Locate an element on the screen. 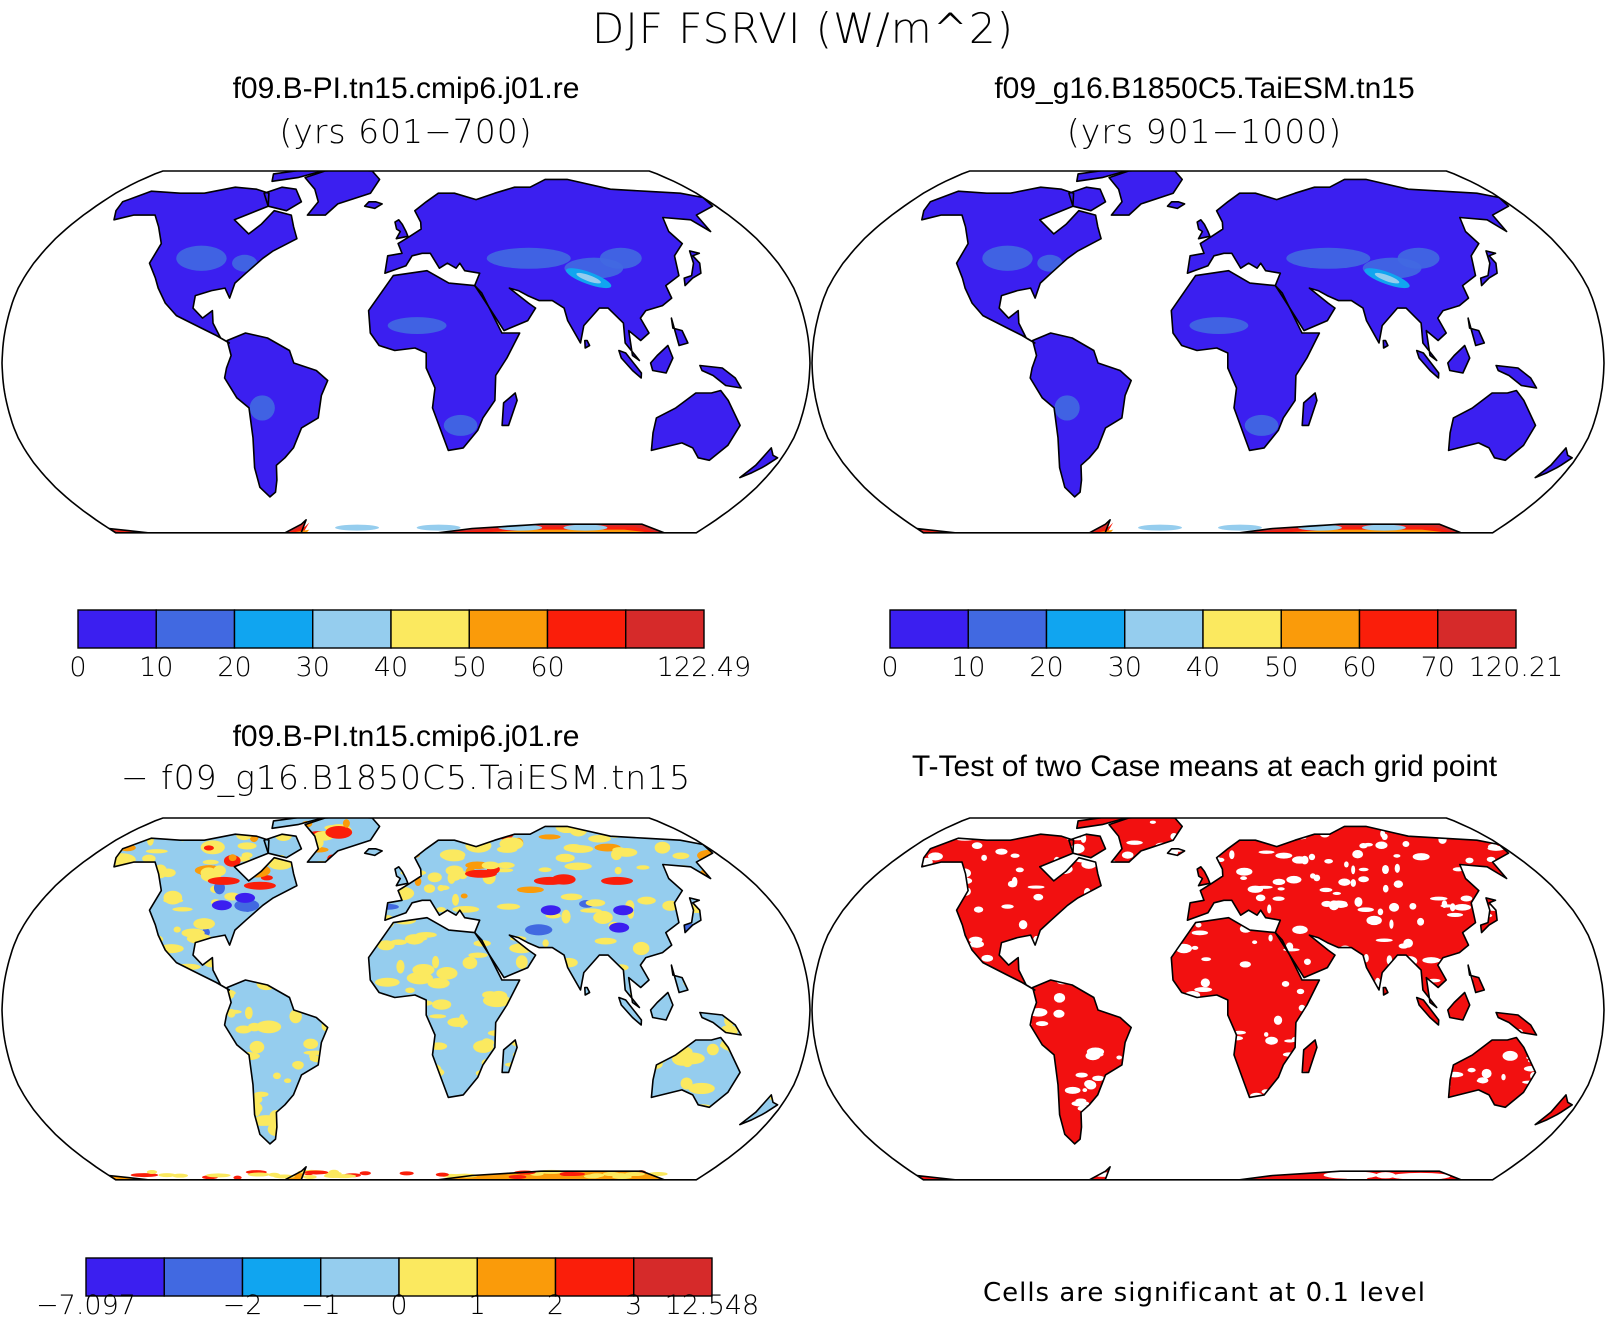  colorbar-ticks-panel-3: −7.097 −2 −1 0 1 2 3 12.548 is located at coordinates (406, 1308).